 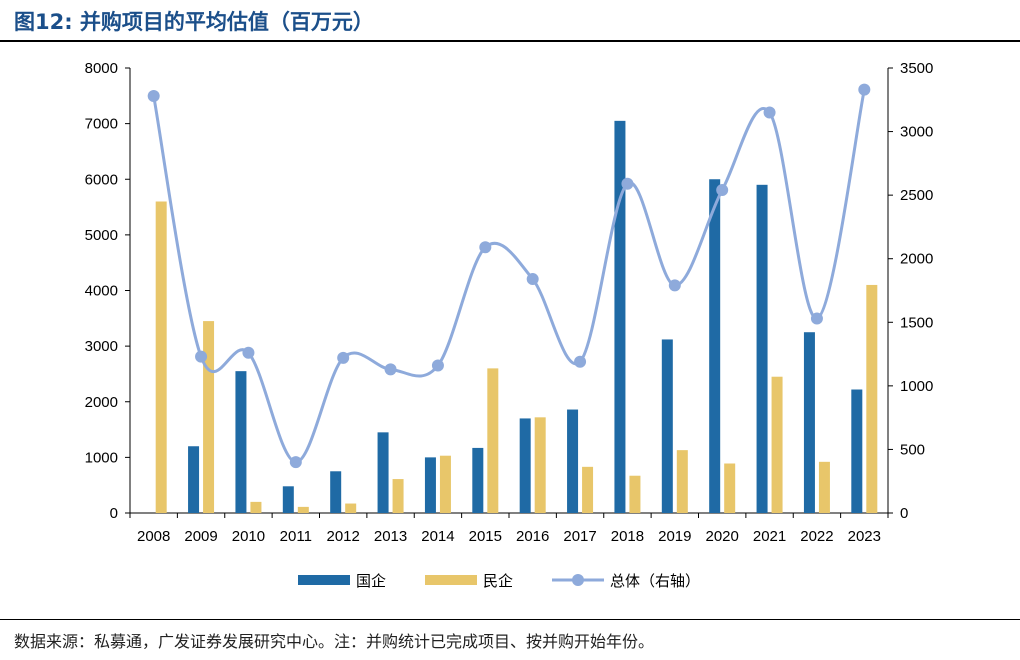 I want to click on x-tick-label: 2016, so click(x=532, y=536).